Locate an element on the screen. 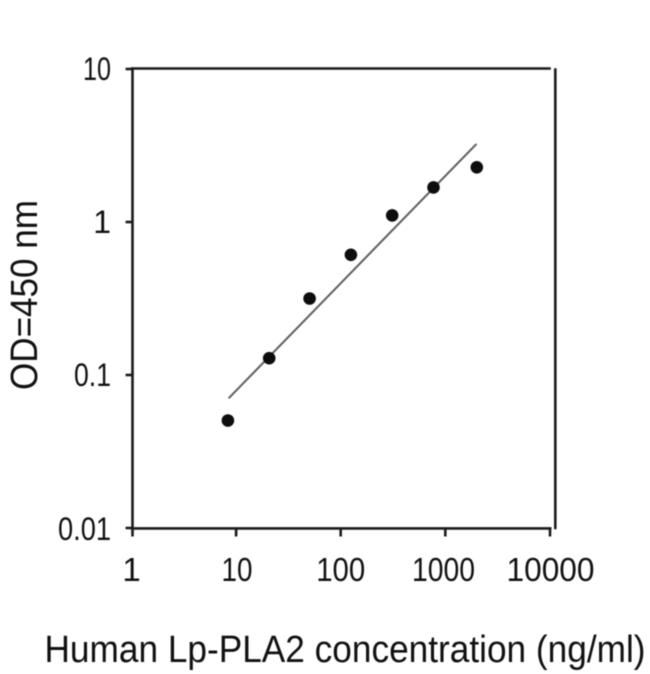  svg-text: OD=450 nm is located at coordinates (25, 295).